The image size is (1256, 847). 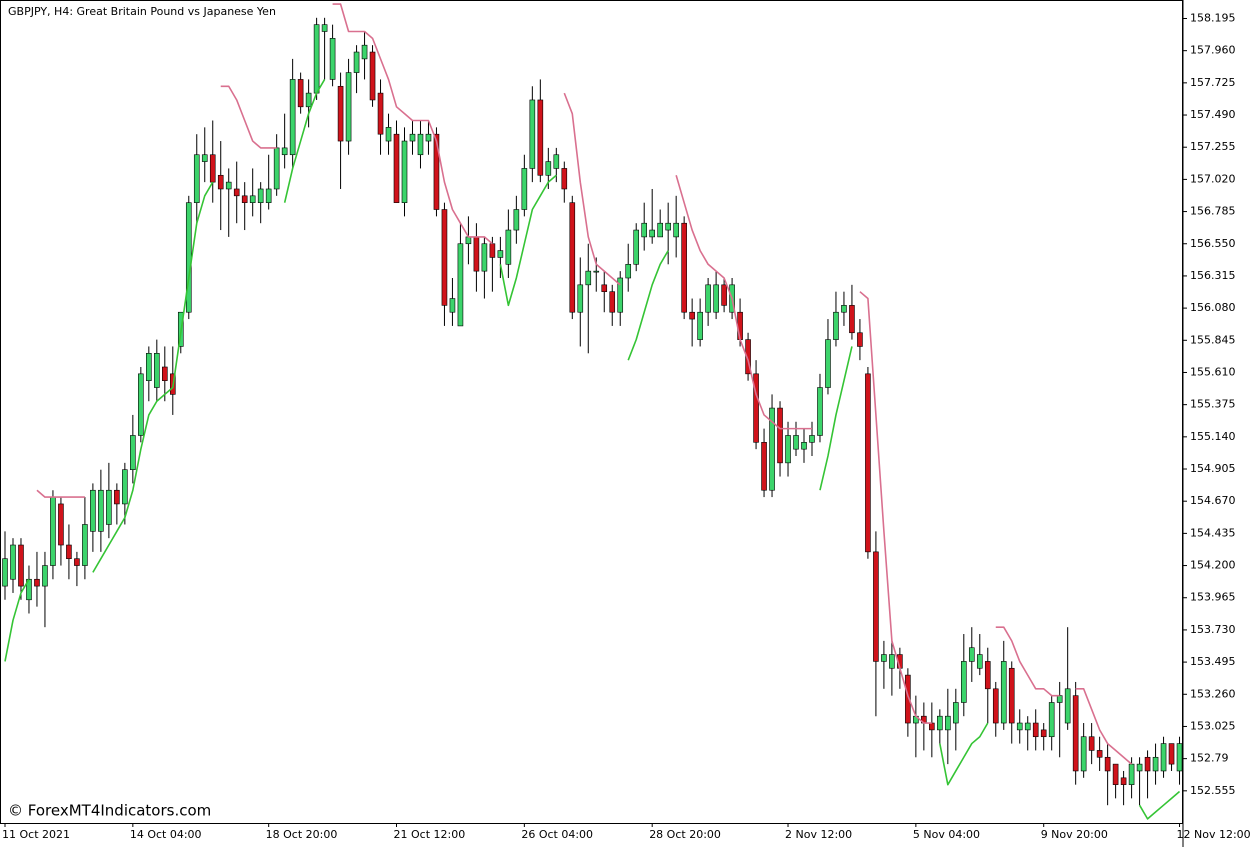 What do you see at coordinates (1213, 629) in the screenshot?
I see `y-tick-label: 153.730` at bounding box center [1213, 629].